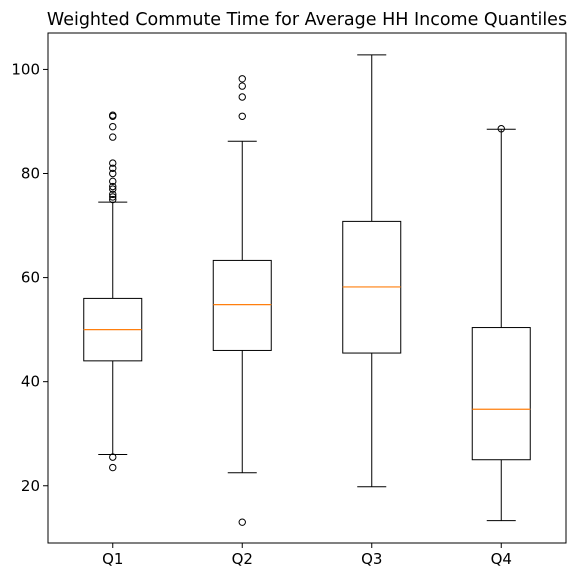 This screenshot has width=576, height=576. I want to click on y-tick-label: 60, so click(30, 278).